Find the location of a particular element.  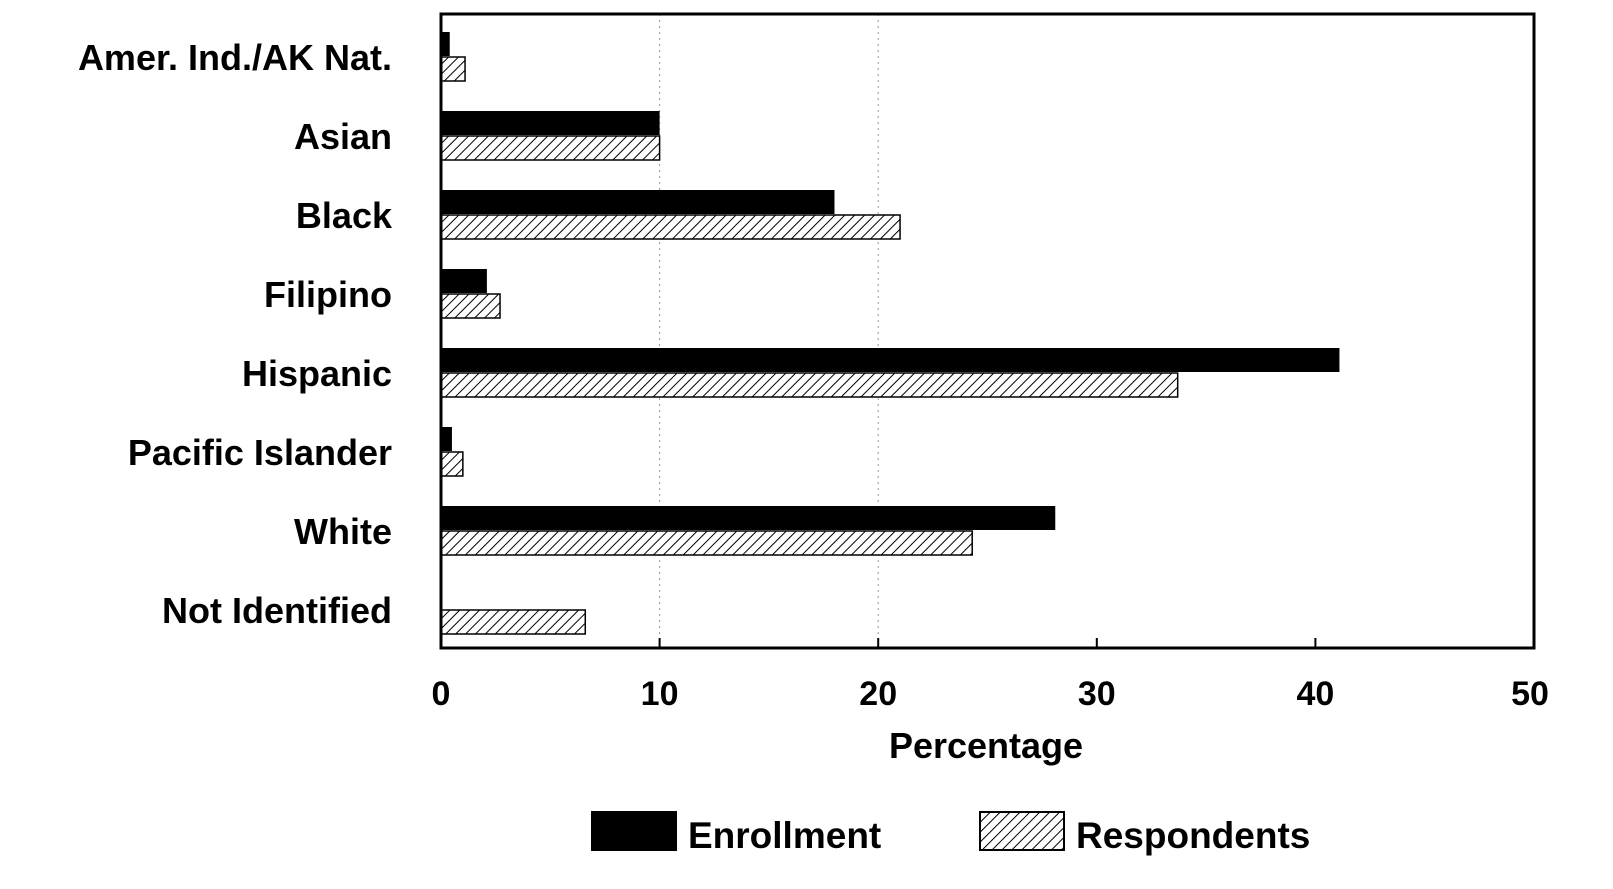

category-label: Amer. Ind./AK Nat. is located at coordinates (235, 57).